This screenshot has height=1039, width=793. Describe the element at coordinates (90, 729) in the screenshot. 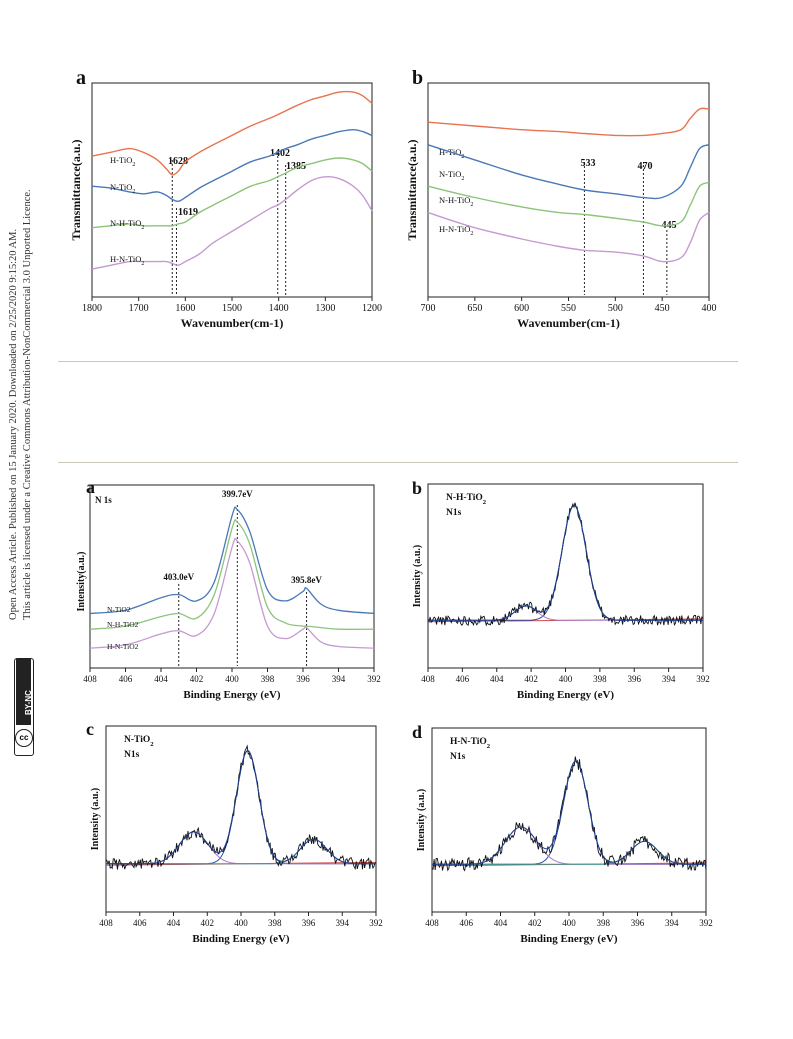

I see `panel-letter: c` at that location.